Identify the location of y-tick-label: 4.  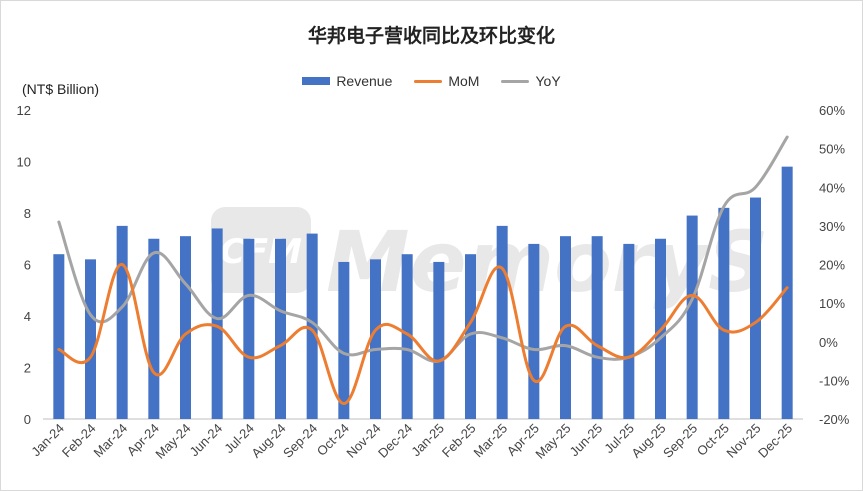
(27, 316).